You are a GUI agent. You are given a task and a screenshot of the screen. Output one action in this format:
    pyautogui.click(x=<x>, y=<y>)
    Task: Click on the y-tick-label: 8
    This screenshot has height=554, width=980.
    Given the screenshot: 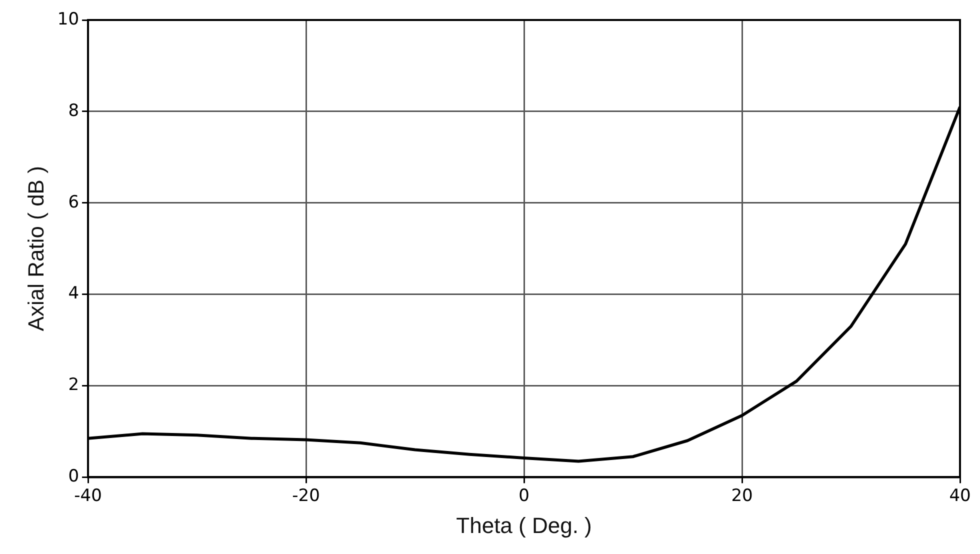 What is the action you would take?
    pyautogui.click(x=74, y=110)
    